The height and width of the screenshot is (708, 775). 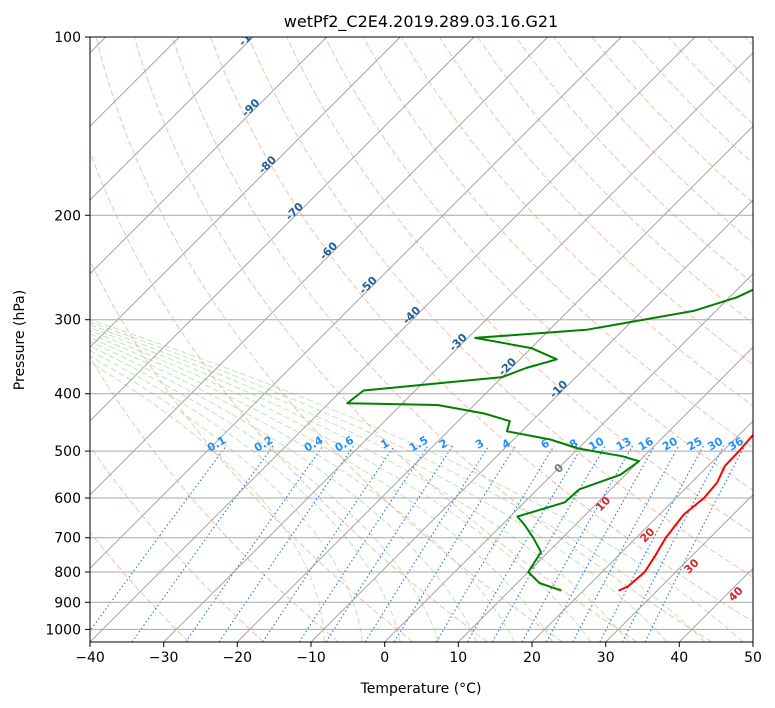 What do you see at coordinates (67, 452) in the screenshot?
I see `y-tick-label: 500` at bounding box center [67, 452].